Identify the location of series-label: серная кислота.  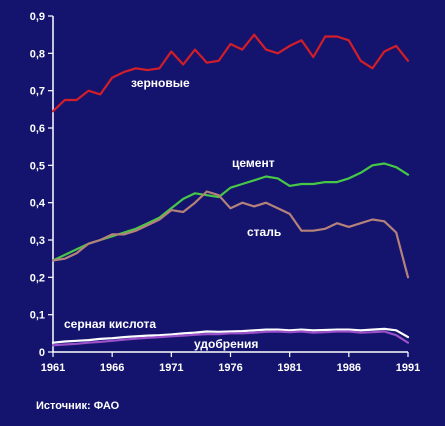
(110, 324).